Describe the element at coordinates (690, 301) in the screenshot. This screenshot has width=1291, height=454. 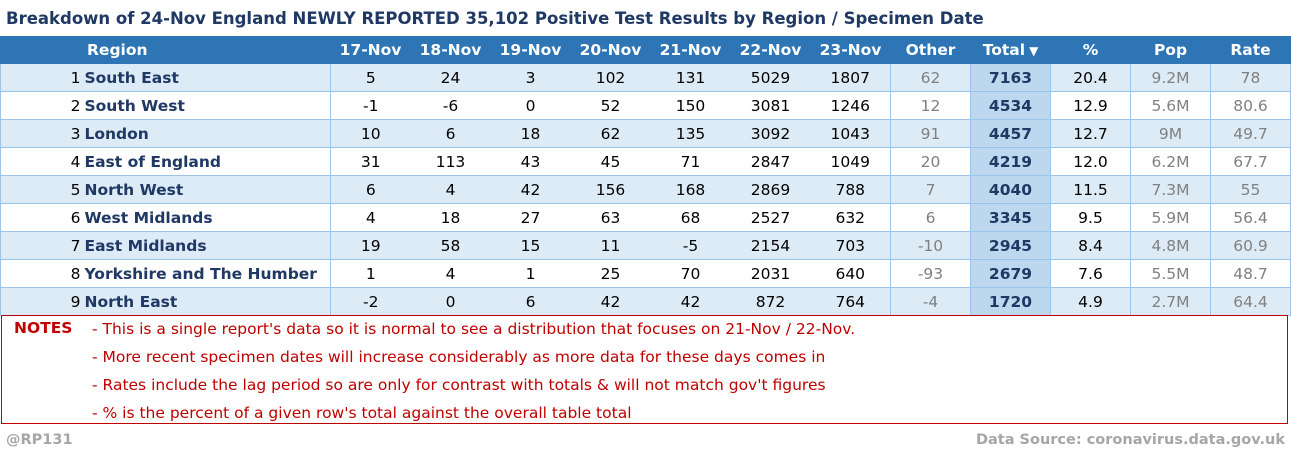
I see `cell-21-nov: 42` at that location.